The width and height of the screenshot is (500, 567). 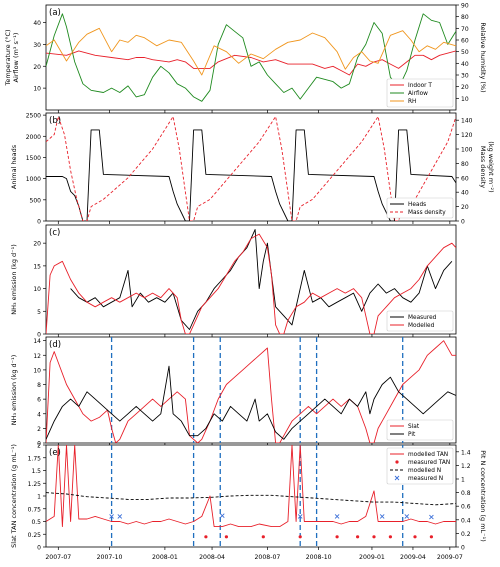 I want to click on legend-entry-label: Modelled, so click(x=421, y=326).